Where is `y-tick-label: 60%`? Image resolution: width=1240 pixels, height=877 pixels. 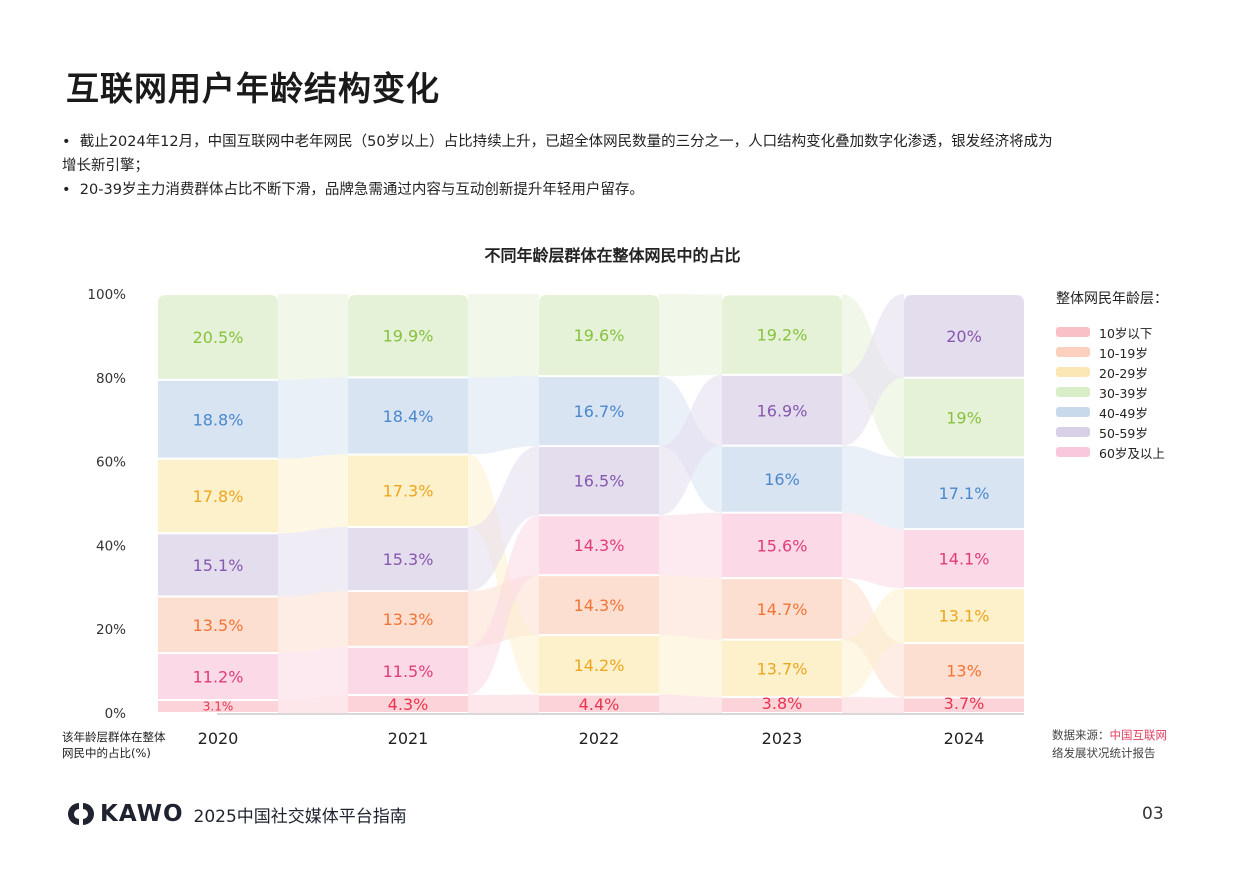
y-tick-label: 60% is located at coordinates (111, 463).